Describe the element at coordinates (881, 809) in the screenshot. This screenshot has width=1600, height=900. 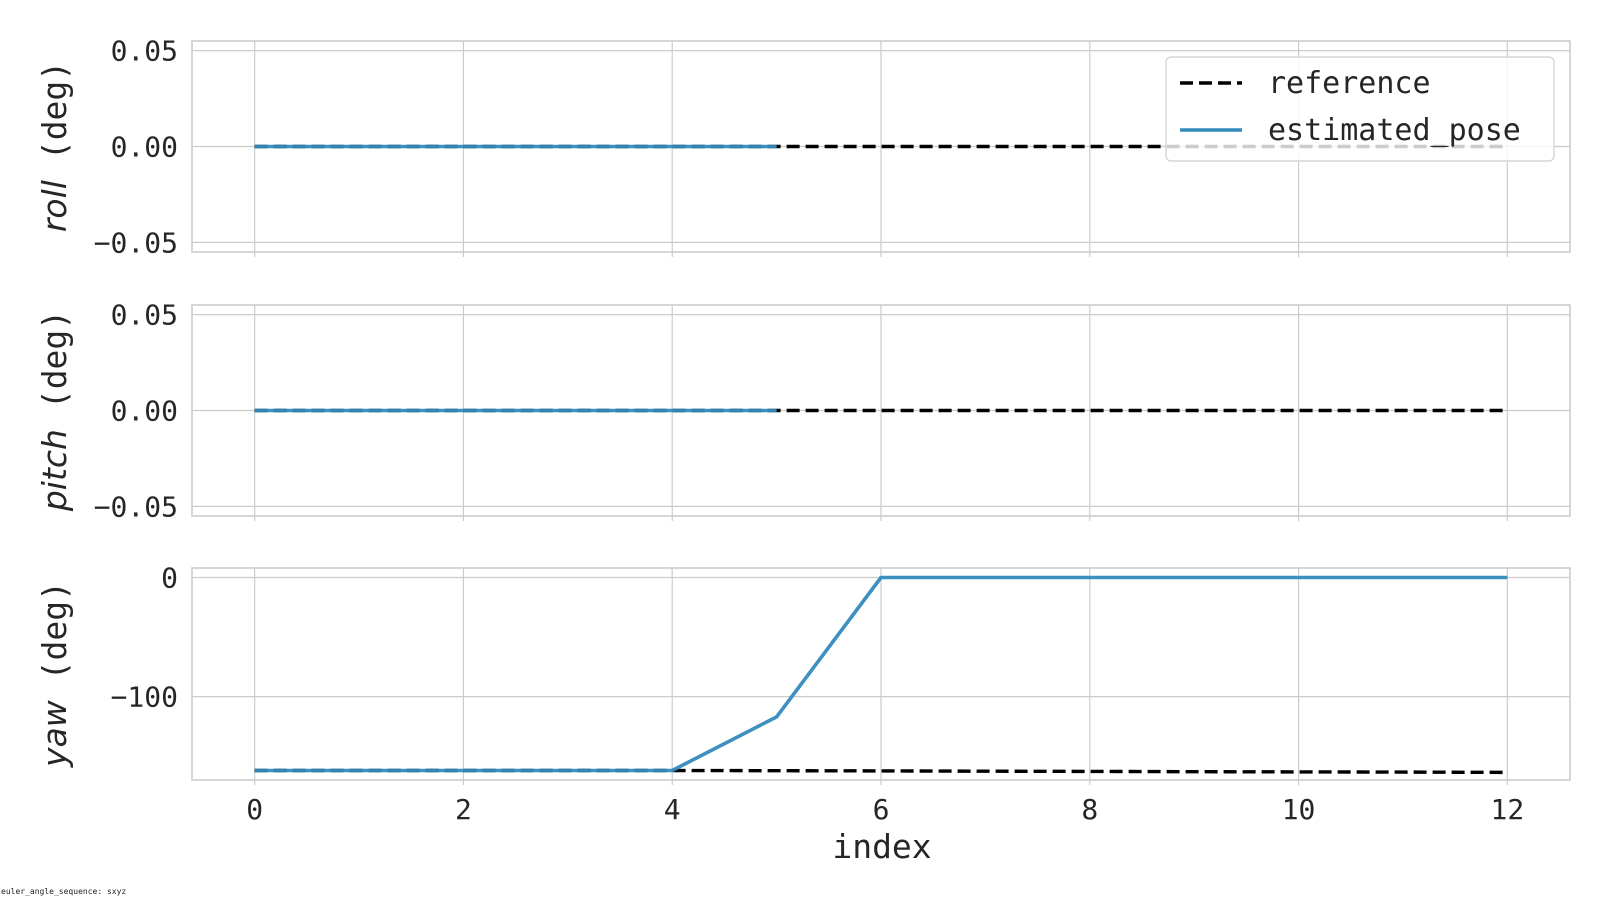
I see `x-tick-label: 6` at that location.